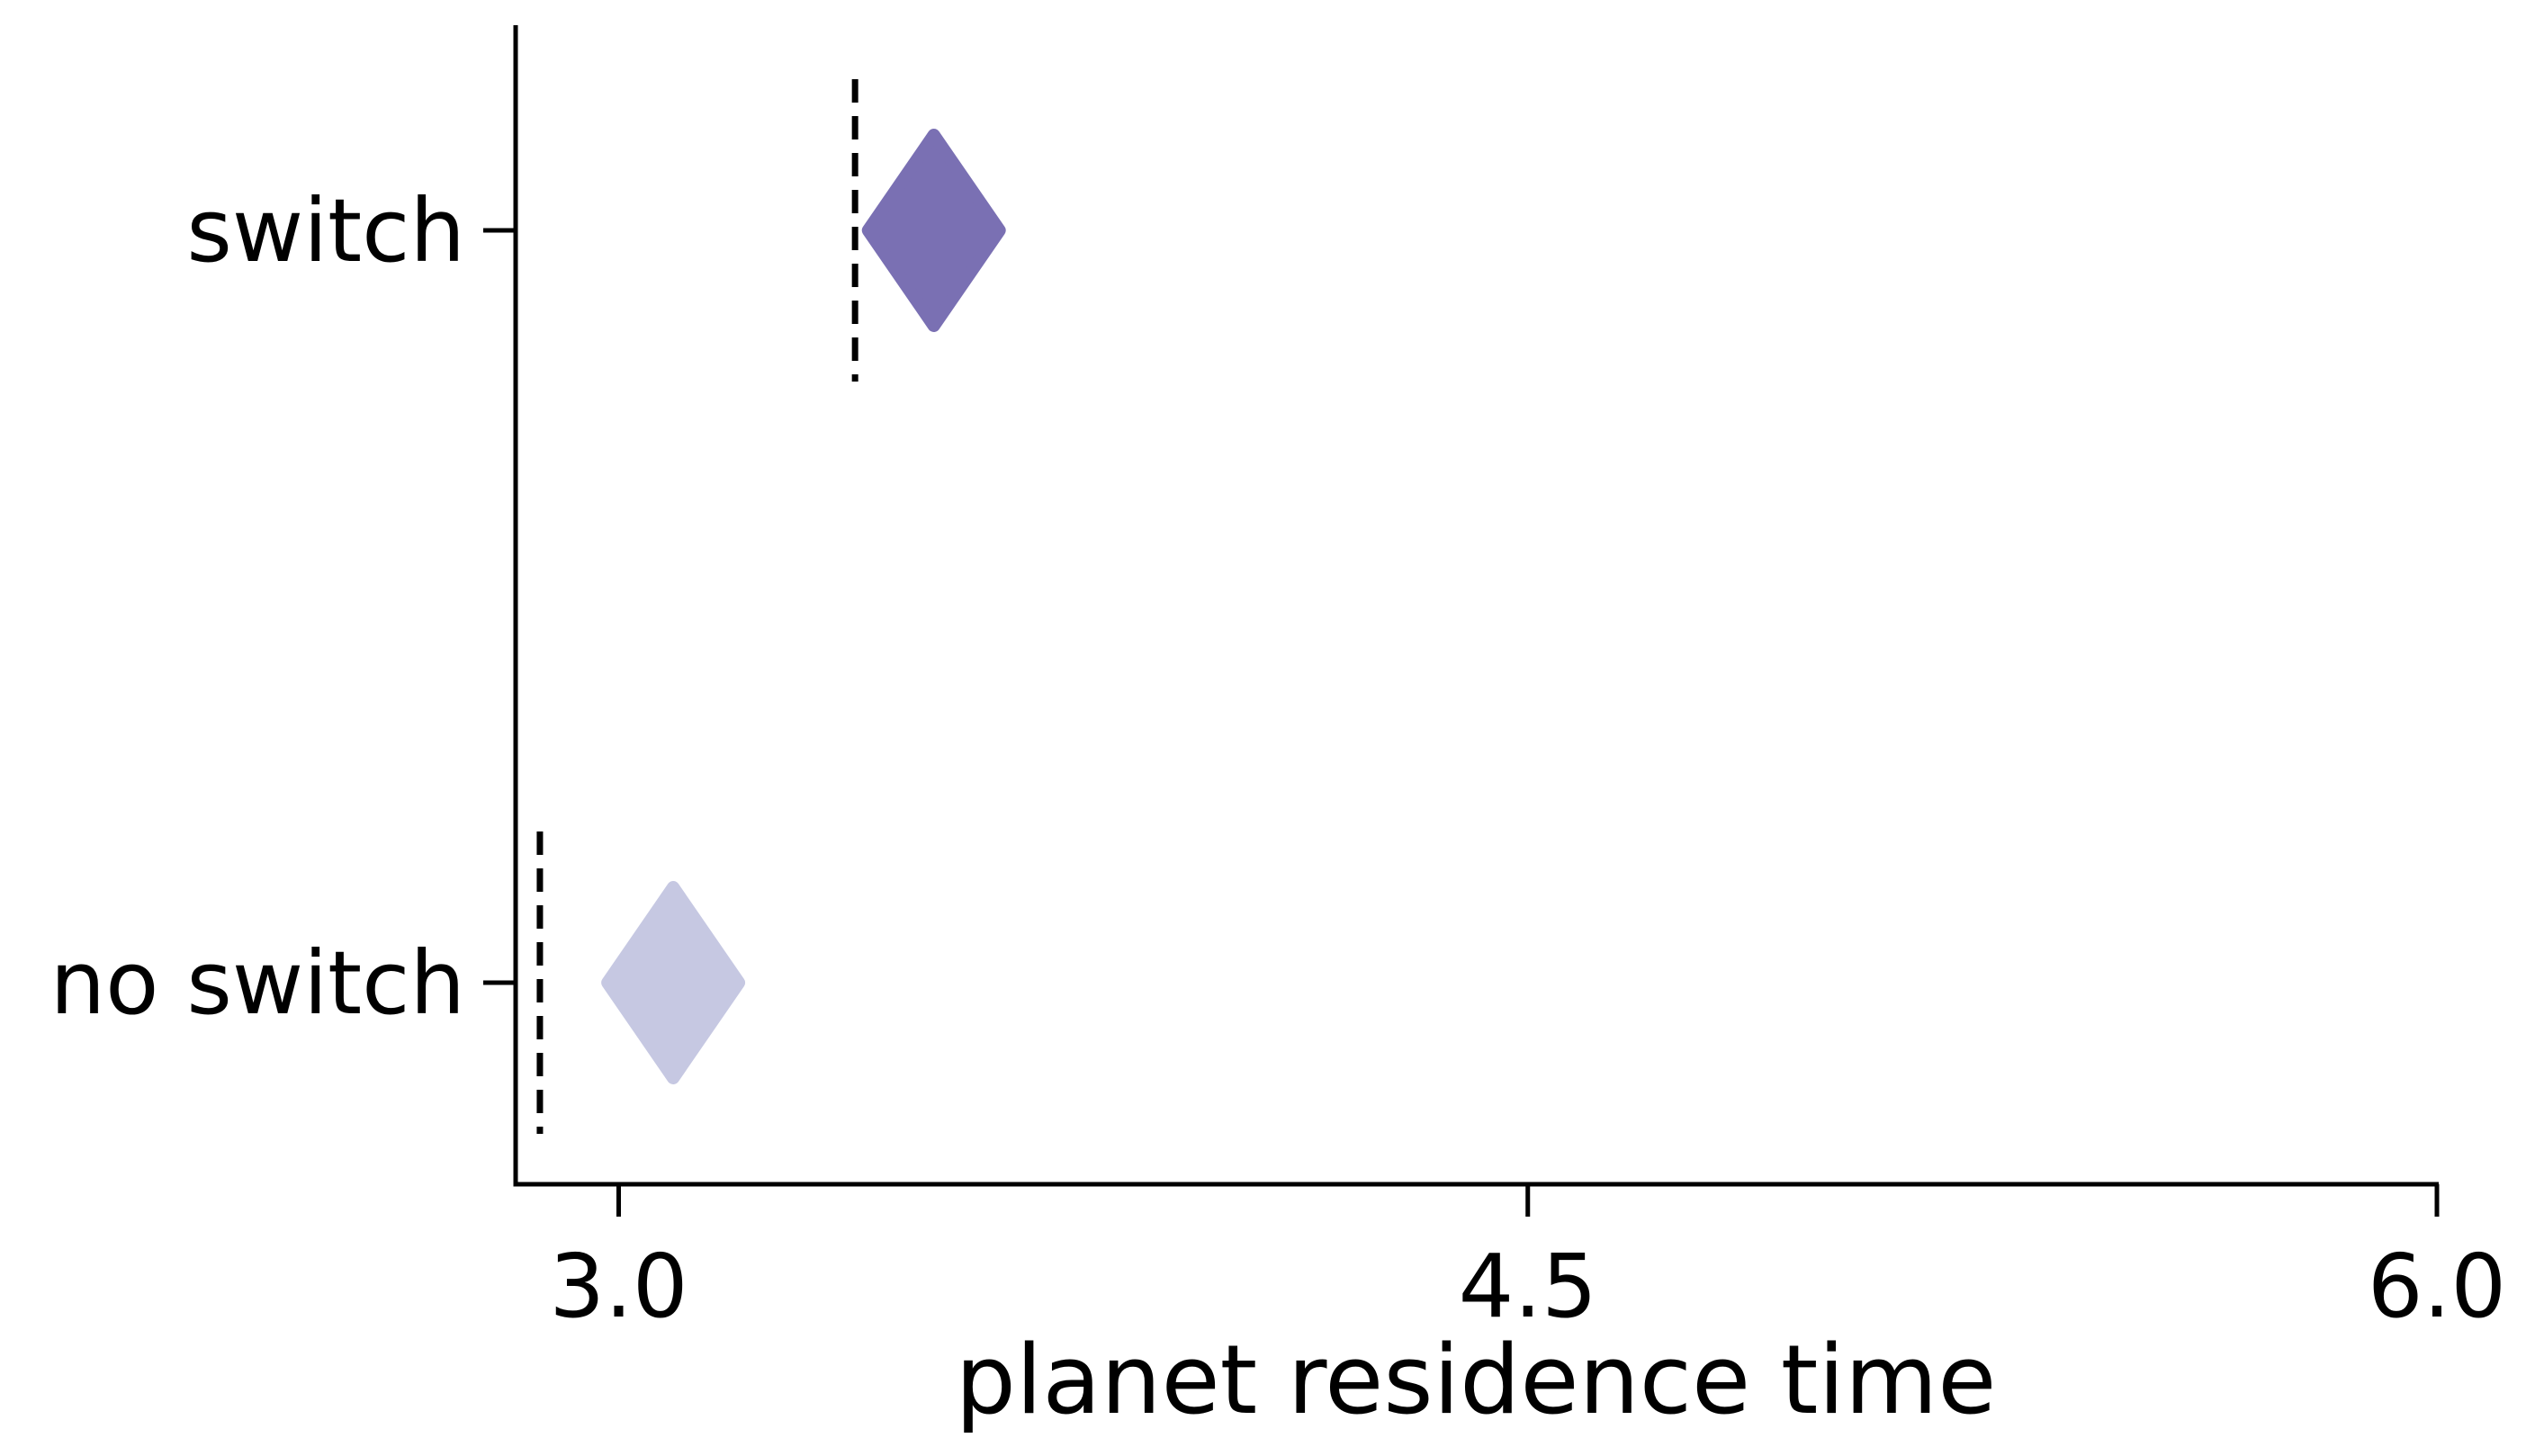 The width and height of the screenshot is (2535, 1456). What do you see at coordinates (673, 982) in the screenshot?
I see `diamond-marker-no-switch` at bounding box center [673, 982].